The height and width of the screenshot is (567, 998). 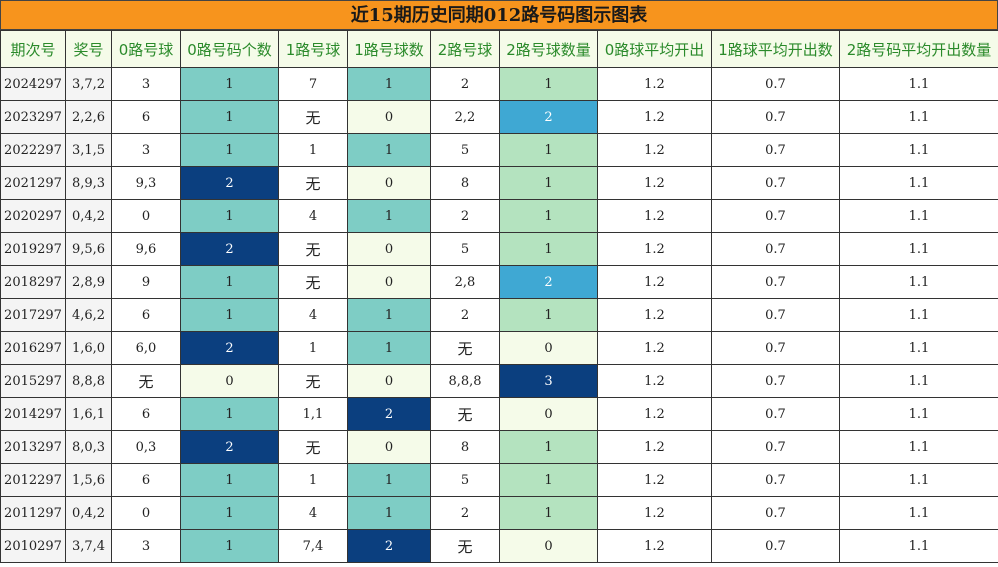 I want to click on route2-balls-cell: 2,8, so click(x=465, y=282).